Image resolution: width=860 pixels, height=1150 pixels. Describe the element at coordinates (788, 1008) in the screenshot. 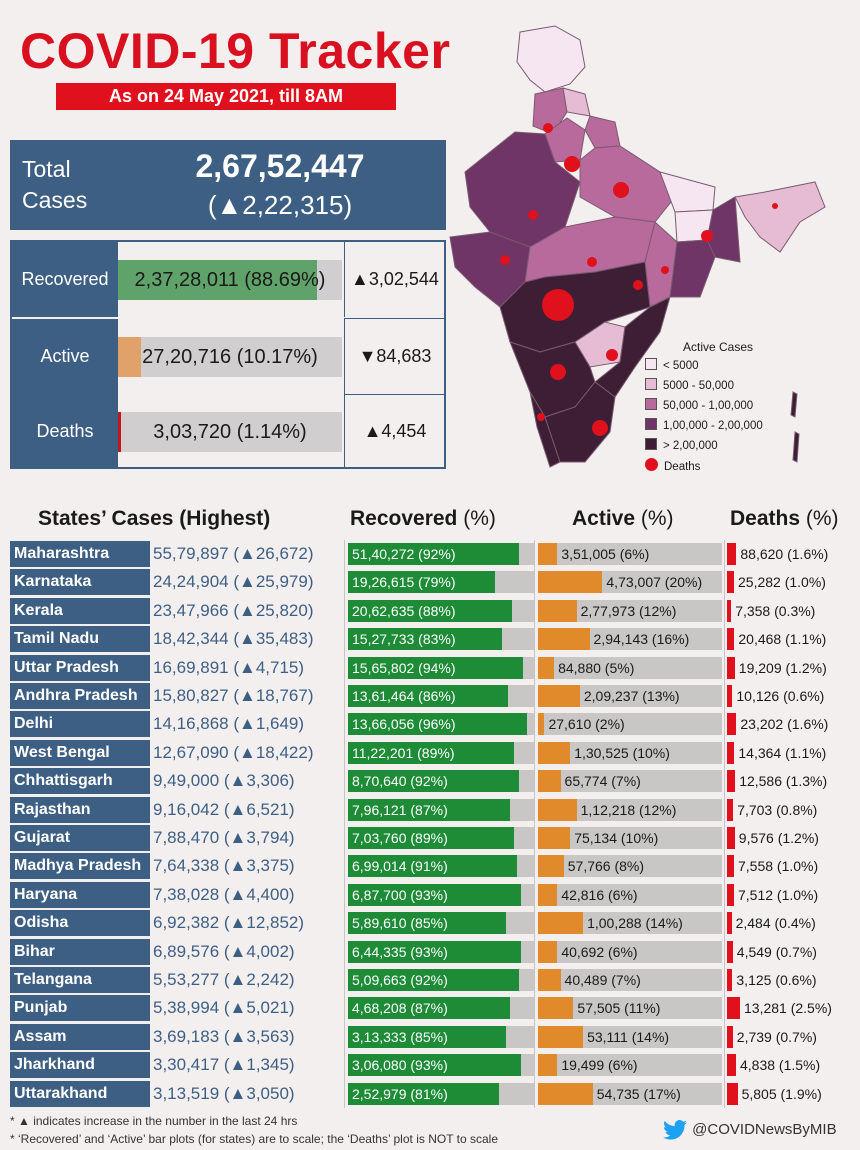

I see `deaths-value: 13,281 (2.5%)` at that location.